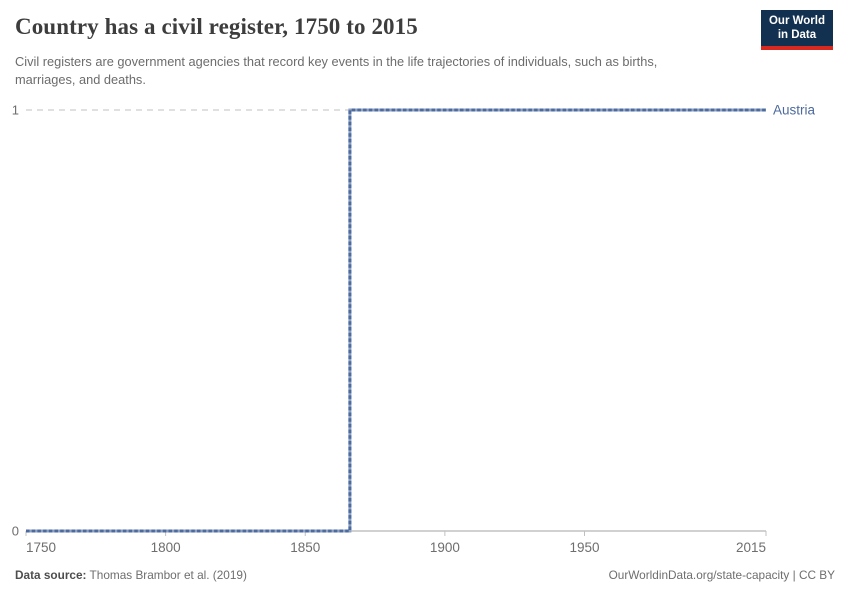 Image resolution: width=850 pixels, height=600 pixels. I want to click on x-tick-label-2015: 2015, so click(751, 547).